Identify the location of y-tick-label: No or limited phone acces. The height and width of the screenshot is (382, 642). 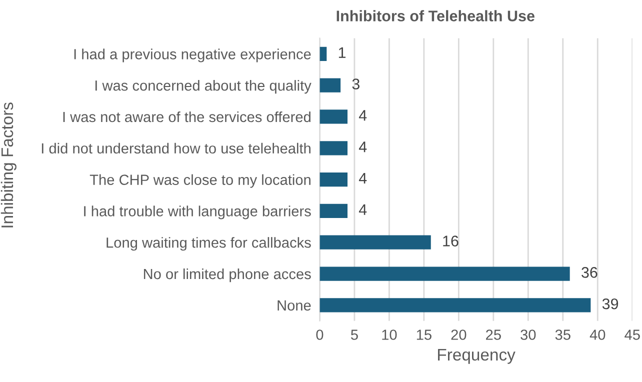
(227, 275).